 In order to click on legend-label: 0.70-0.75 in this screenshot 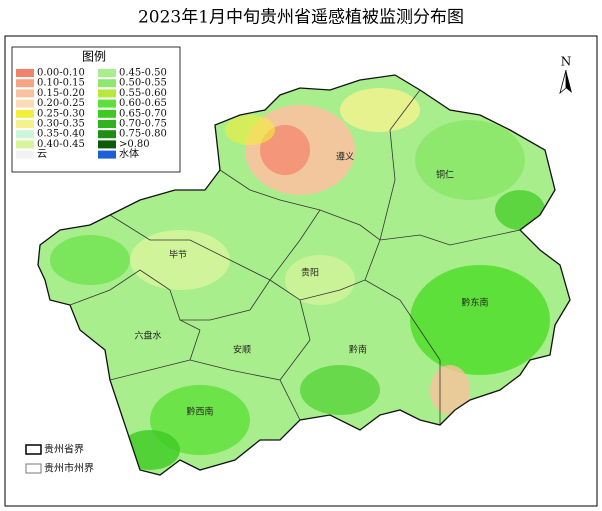, I will do `click(143, 124)`.